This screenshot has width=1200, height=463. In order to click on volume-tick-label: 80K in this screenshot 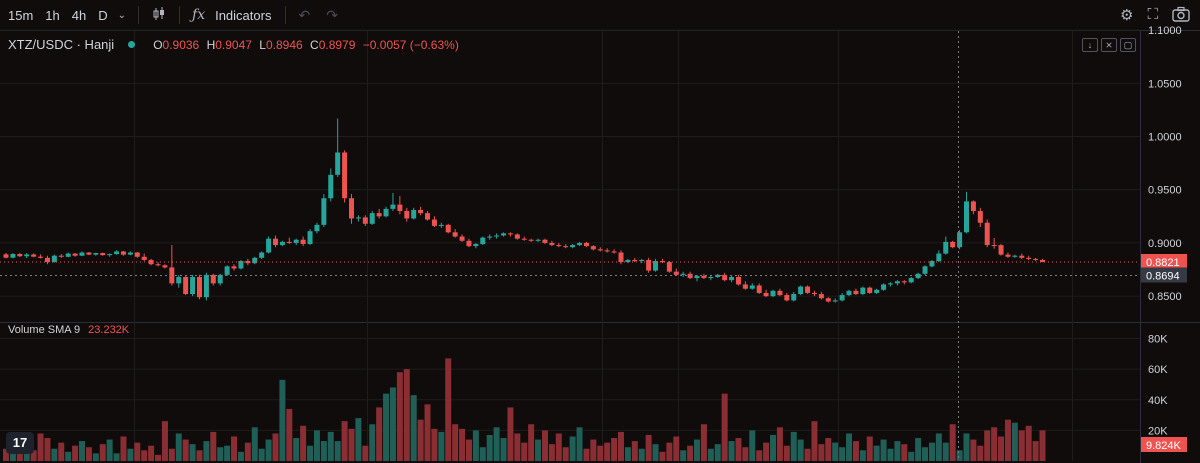, I will do `click(1158, 340)`.